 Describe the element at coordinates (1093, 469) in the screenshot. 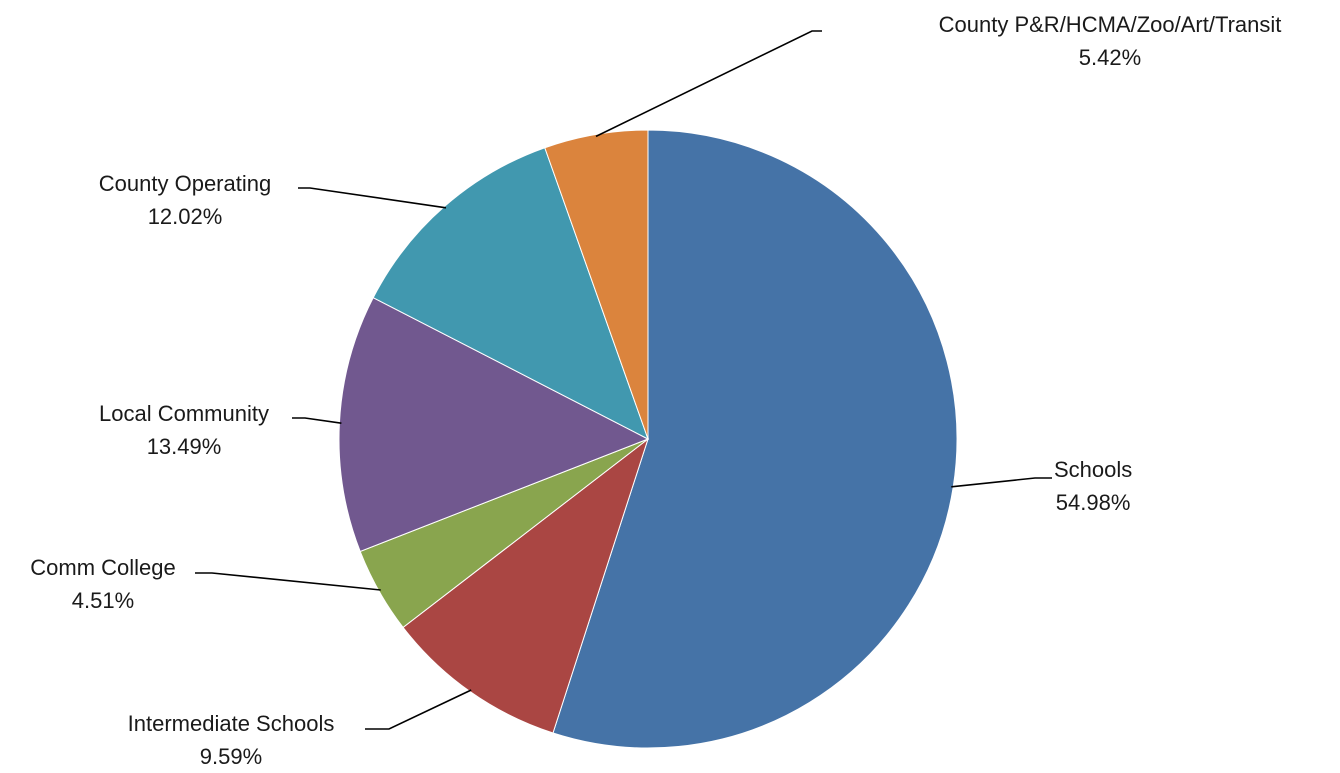

I see `slice-category-label: Schools` at that location.